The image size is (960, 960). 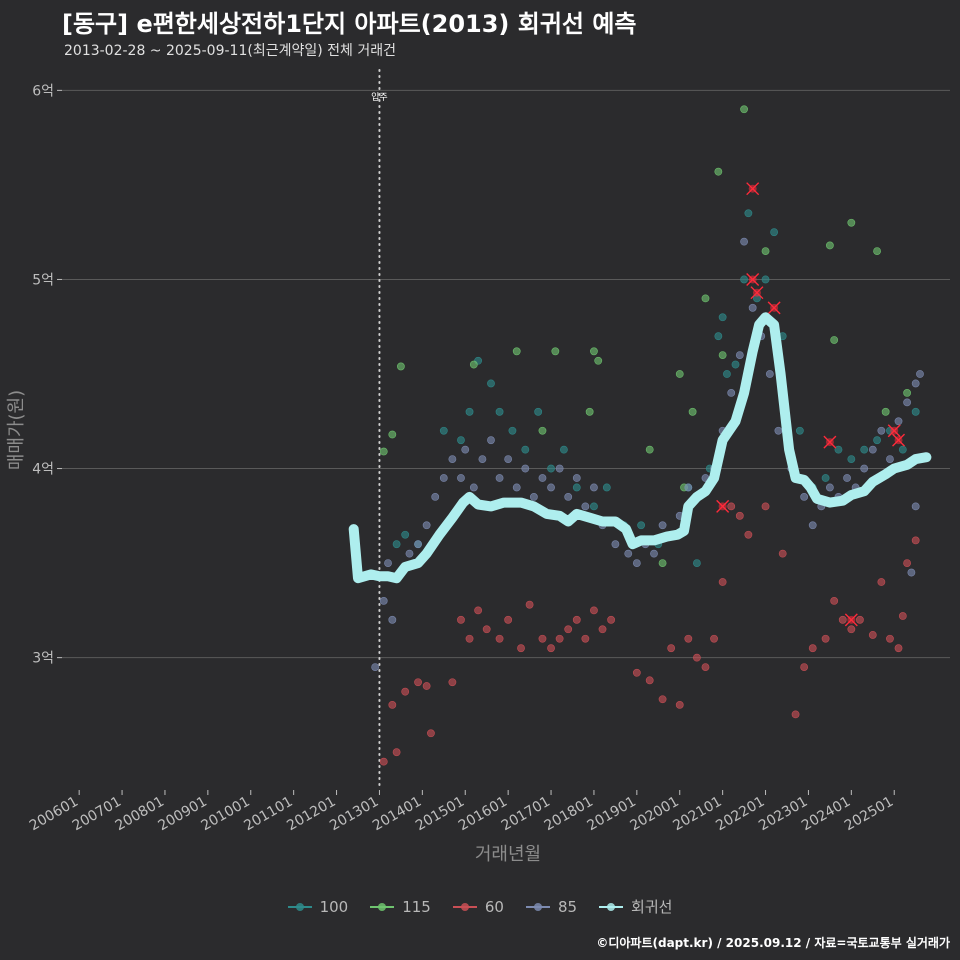 I want to click on x-tick-label: 201601, so click(x=483, y=814).